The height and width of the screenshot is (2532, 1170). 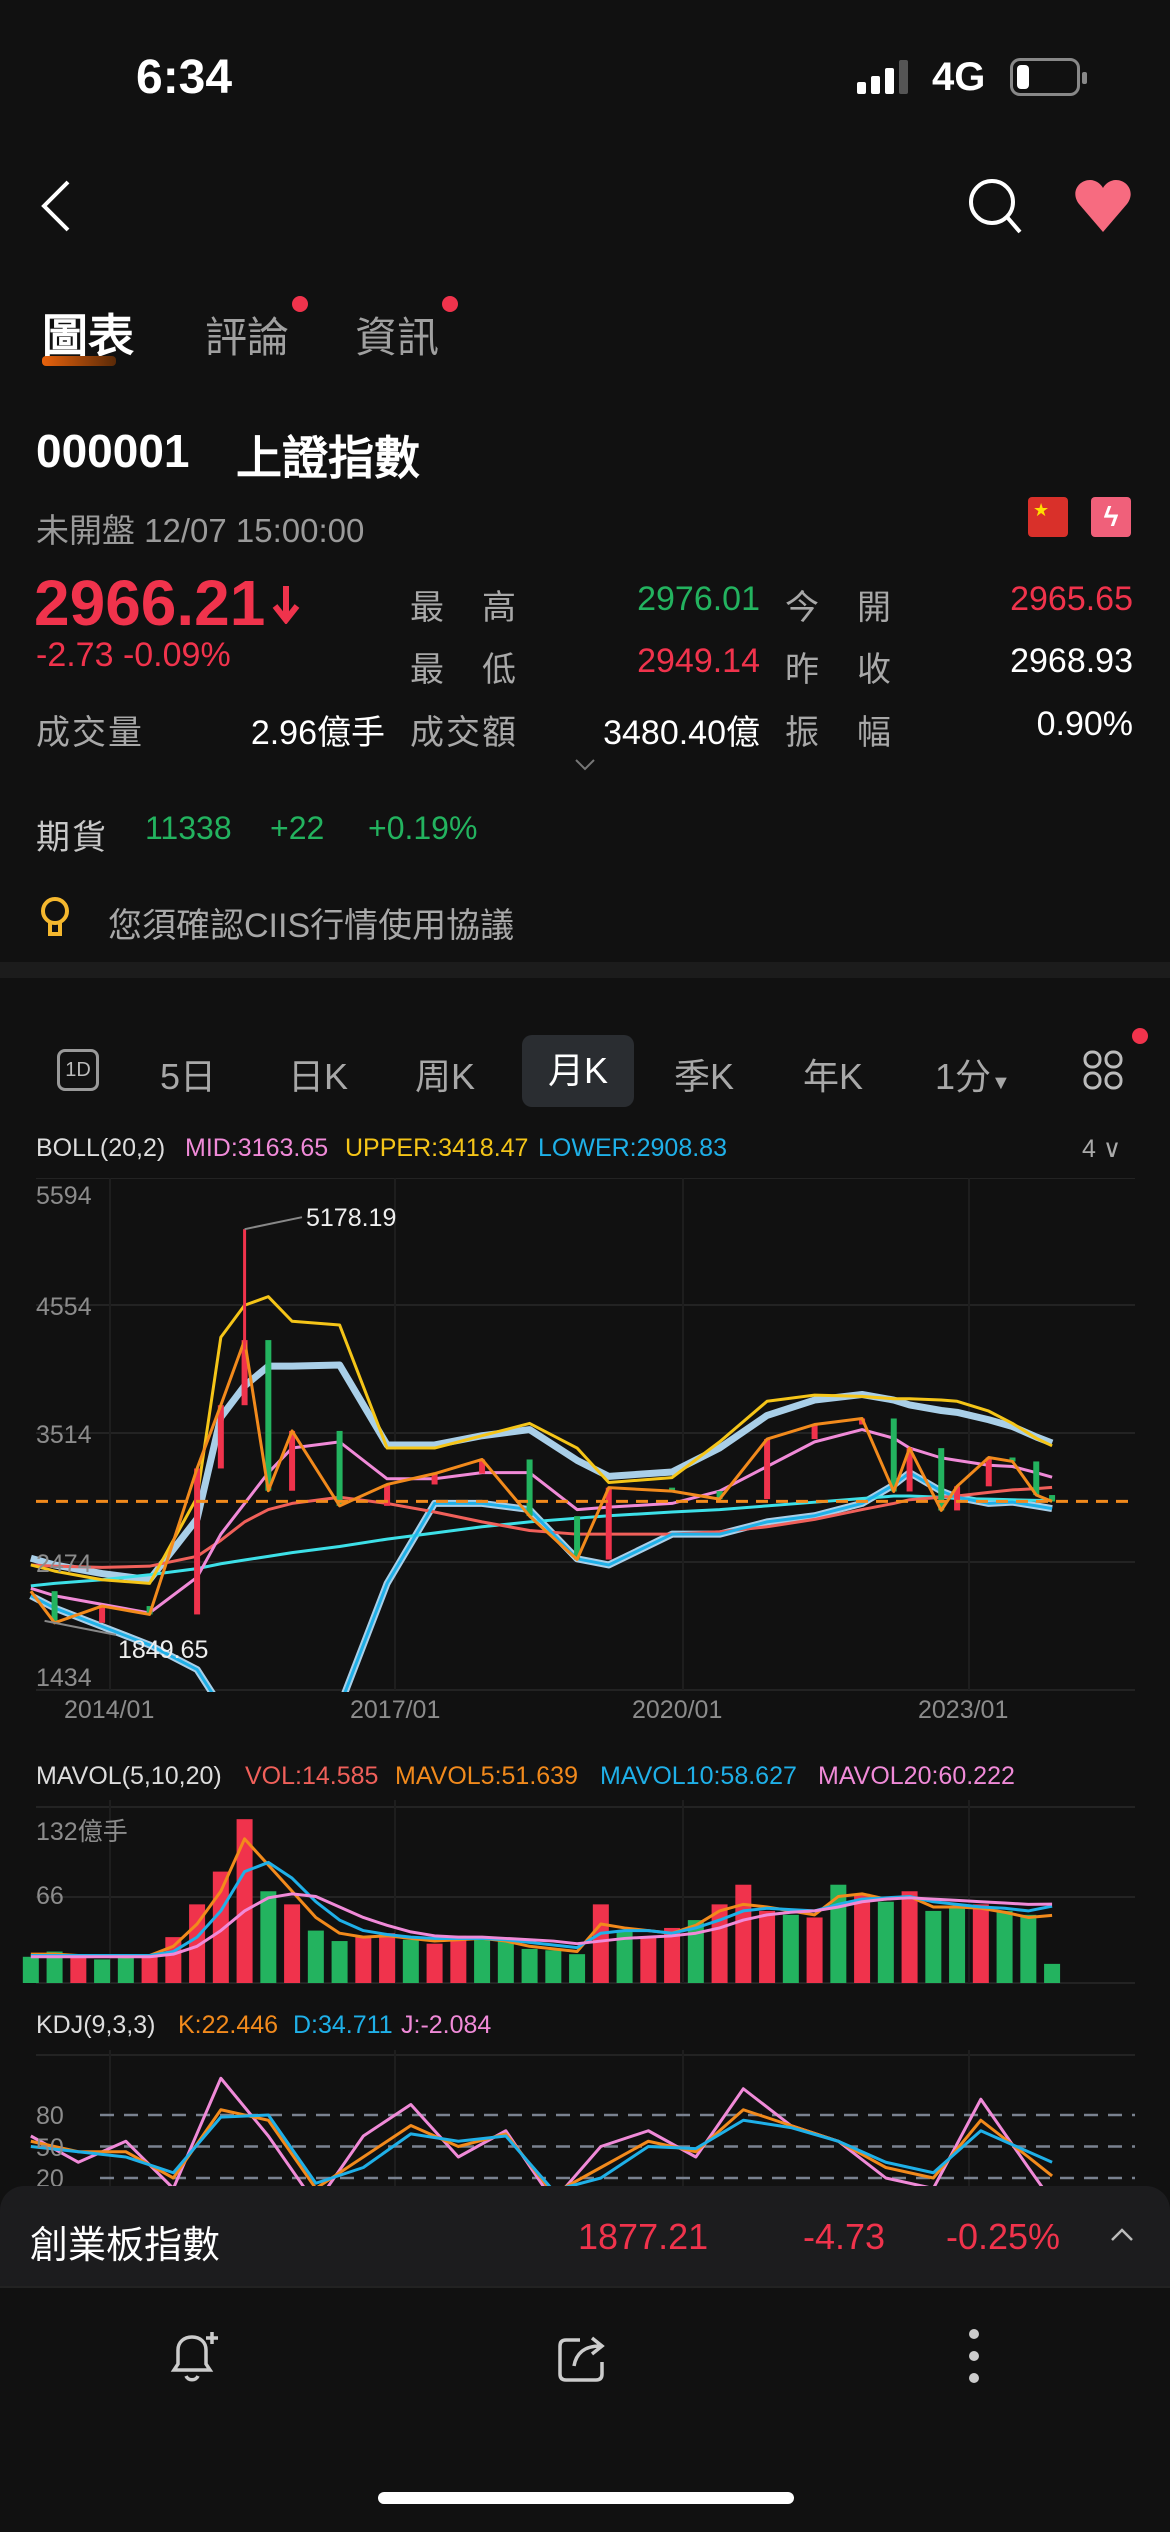 What do you see at coordinates (1071, 599) in the screenshot?
I see `stat-open-value: 2965.65` at bounding box center [1071, 599].